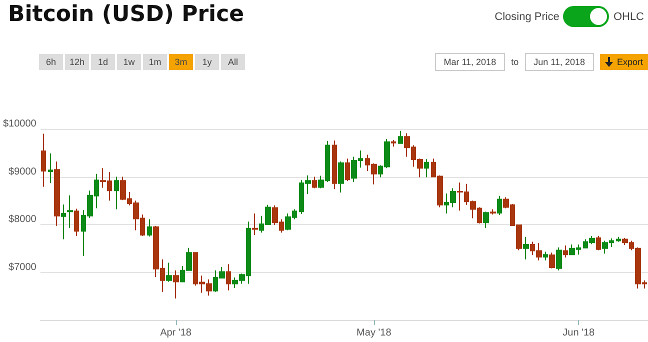 This screenshot has width=648, height=342. Describe the element at coordinates (181, 62) in the screenshot. I see `text: 3m` at that location.